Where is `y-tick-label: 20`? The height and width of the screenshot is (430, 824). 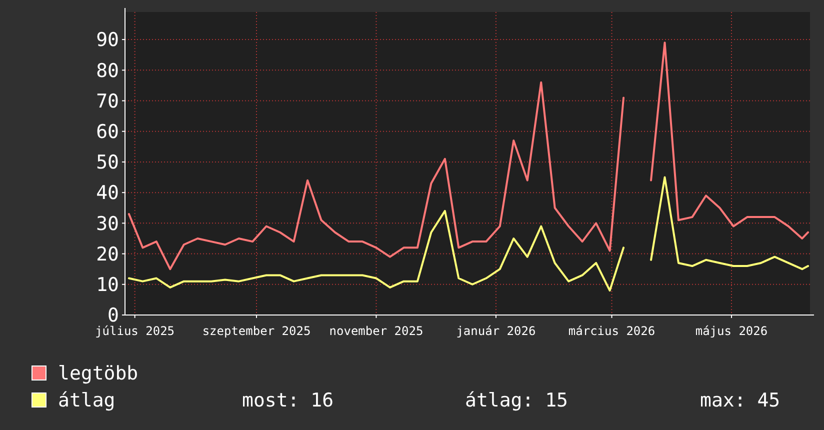 y-tick-label: 20 is located at coordinates (107, 254).